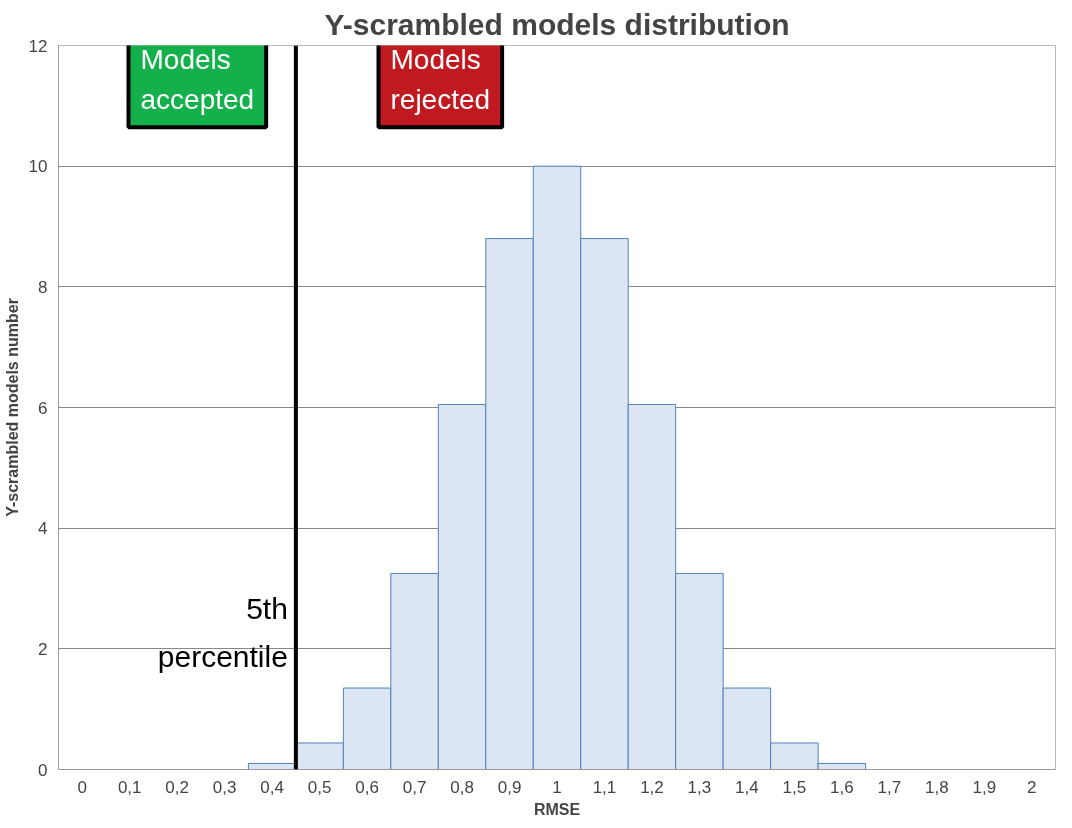 The width and height of the screenshot is (1072, 828). What do you see at coordinates (1032, 787) in the screenshot?
I see `x-tick-label: 2` at bounding box center [1032, 787].